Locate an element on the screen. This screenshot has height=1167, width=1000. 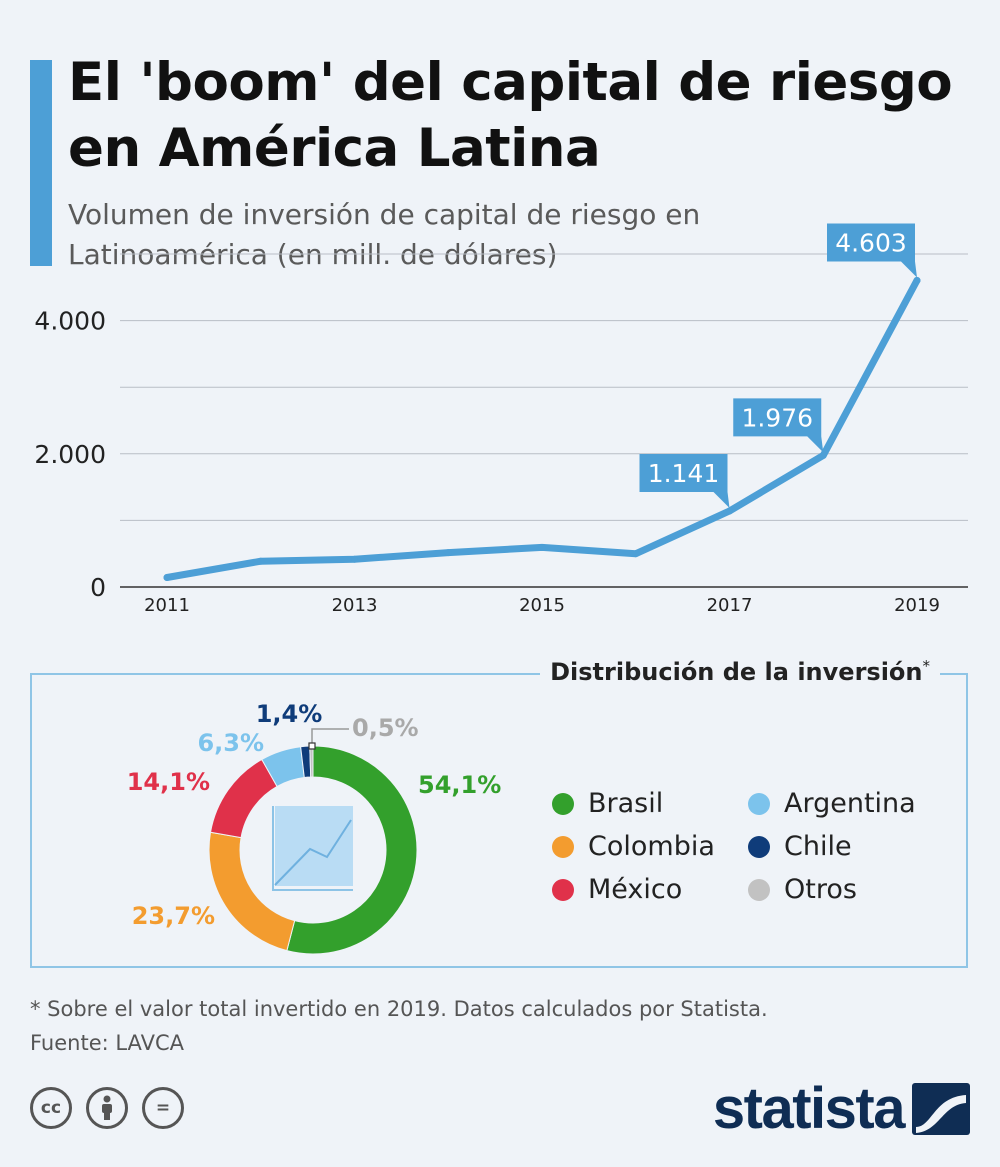
data-label-text: 4.603 is located at coordinates (871, 242).